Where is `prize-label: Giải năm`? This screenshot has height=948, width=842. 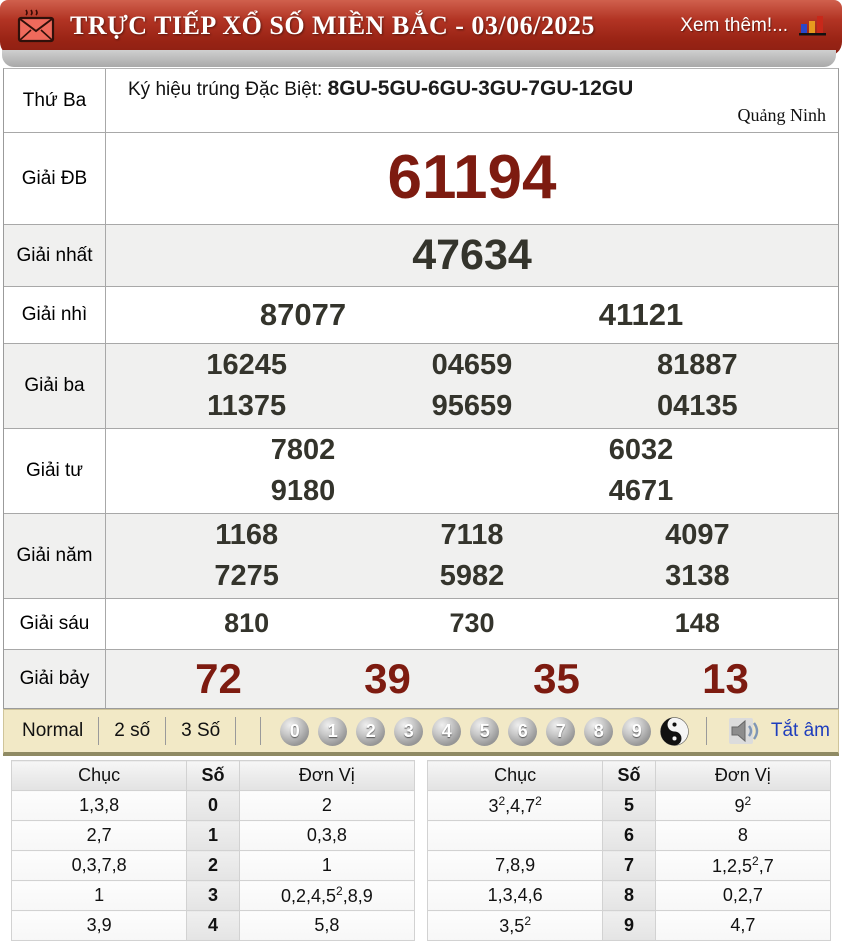
prize-label: Giải năm is located at coordinates (55, 556).